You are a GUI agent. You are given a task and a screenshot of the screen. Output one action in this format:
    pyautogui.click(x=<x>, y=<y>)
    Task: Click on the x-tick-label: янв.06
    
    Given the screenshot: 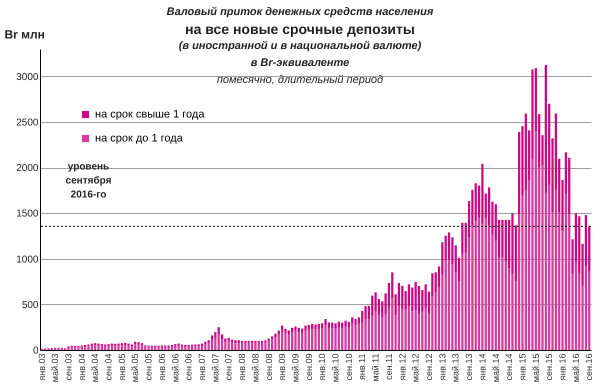 What is the action you would take?
    pyautogui.click(x=161, y=367)
    